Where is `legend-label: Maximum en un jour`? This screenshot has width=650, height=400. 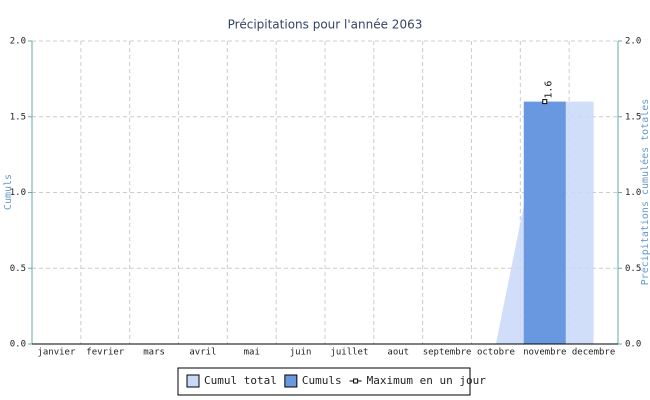
legend-label: Maximum en un jour is located at coordinates (427, 380).